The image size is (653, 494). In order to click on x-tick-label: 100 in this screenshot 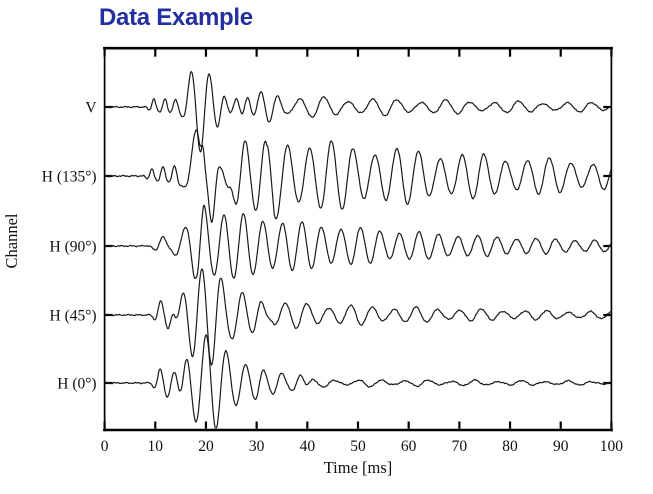, I will do `click(612, 446)`.